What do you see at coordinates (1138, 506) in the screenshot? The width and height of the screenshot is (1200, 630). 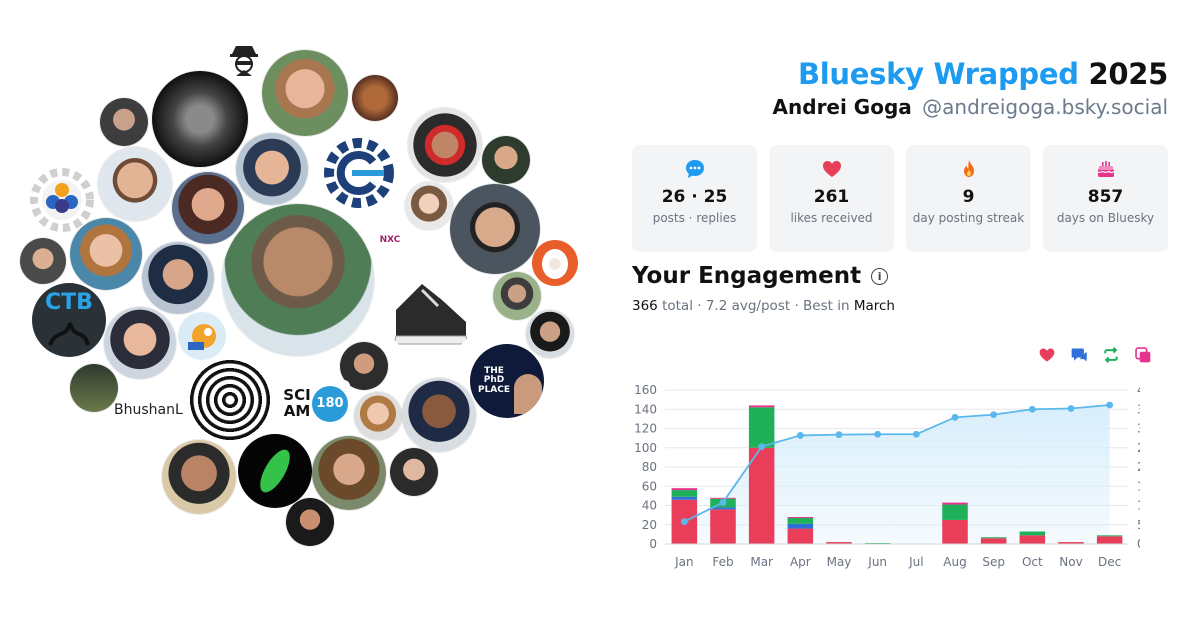 I see `y2-tick-label: 100` at bounding box center [1138, 506].